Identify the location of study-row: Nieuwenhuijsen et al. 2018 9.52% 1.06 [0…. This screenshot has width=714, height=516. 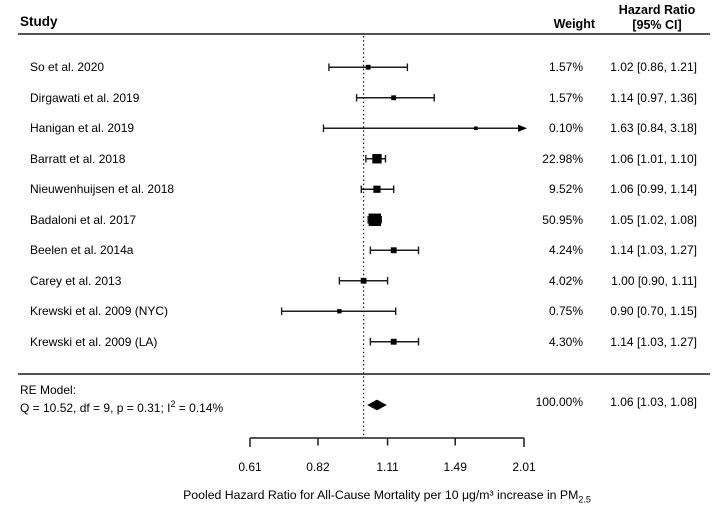
(357, 189).